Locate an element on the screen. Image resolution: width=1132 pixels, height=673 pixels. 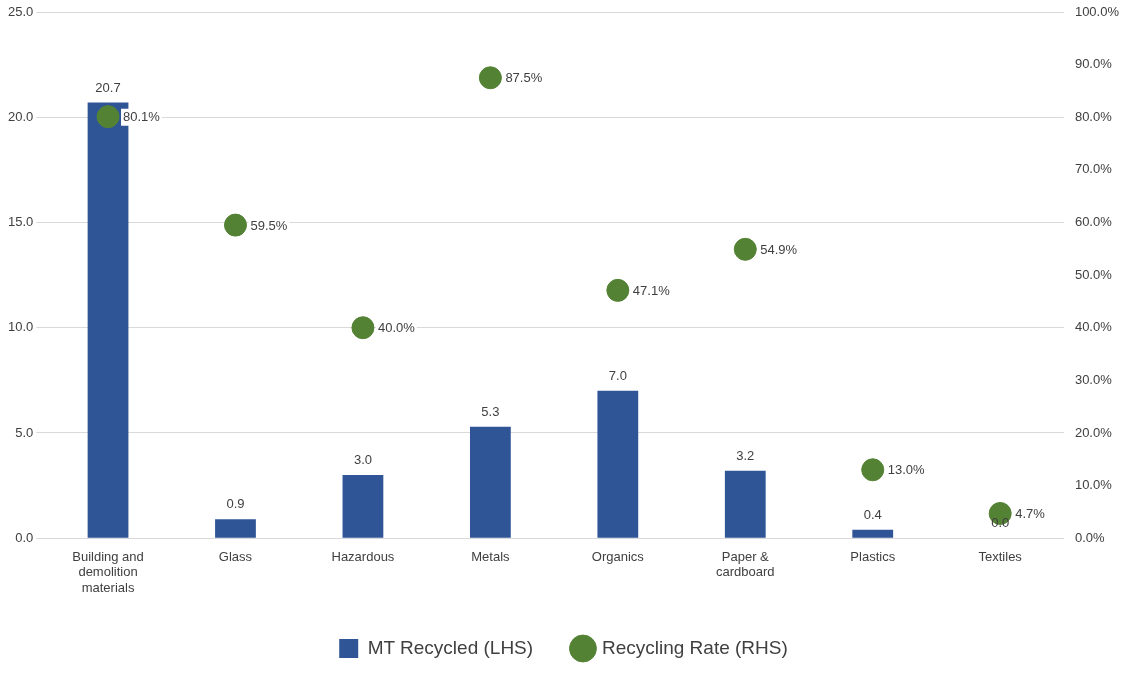
data-label: 87.5% is located at coordinates (524, 78).